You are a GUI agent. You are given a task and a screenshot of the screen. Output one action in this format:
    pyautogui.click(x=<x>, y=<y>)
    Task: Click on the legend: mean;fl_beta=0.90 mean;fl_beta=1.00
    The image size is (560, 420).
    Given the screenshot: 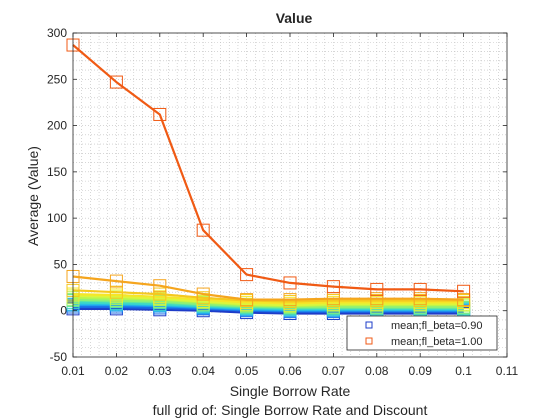 What is the action you would take?
    pyautogui.click(x=422, y=333)
    